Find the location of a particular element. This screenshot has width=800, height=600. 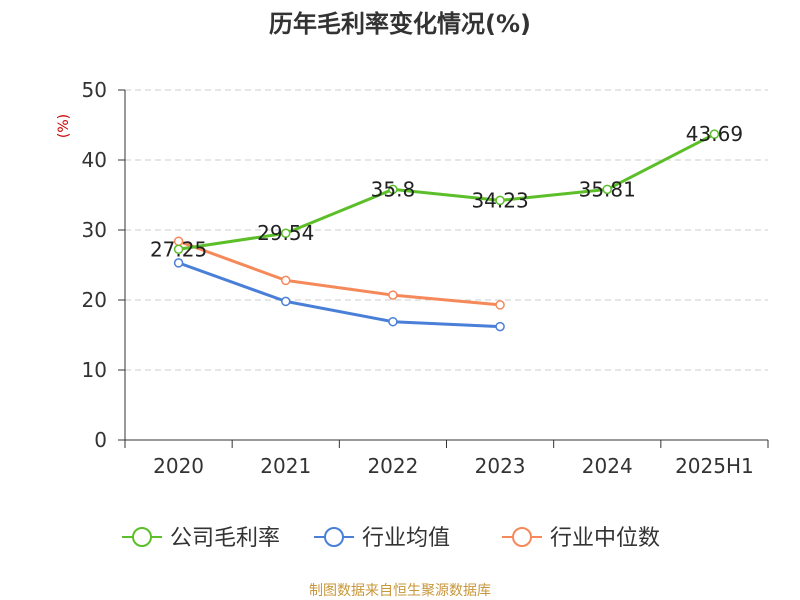

legend: 公司毛利率 行业均值 行业中位数 is located at coordinates (391, 538).